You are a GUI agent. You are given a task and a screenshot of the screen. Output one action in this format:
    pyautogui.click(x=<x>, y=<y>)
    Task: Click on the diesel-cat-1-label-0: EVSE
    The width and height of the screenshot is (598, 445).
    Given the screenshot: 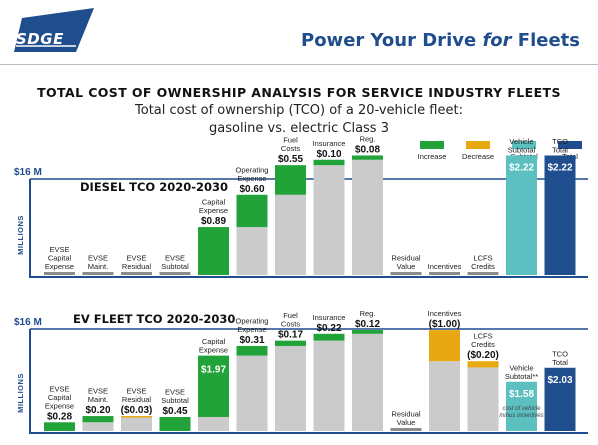 What is the action you would take?
    pyautogui.click(x=98, y=258)
    